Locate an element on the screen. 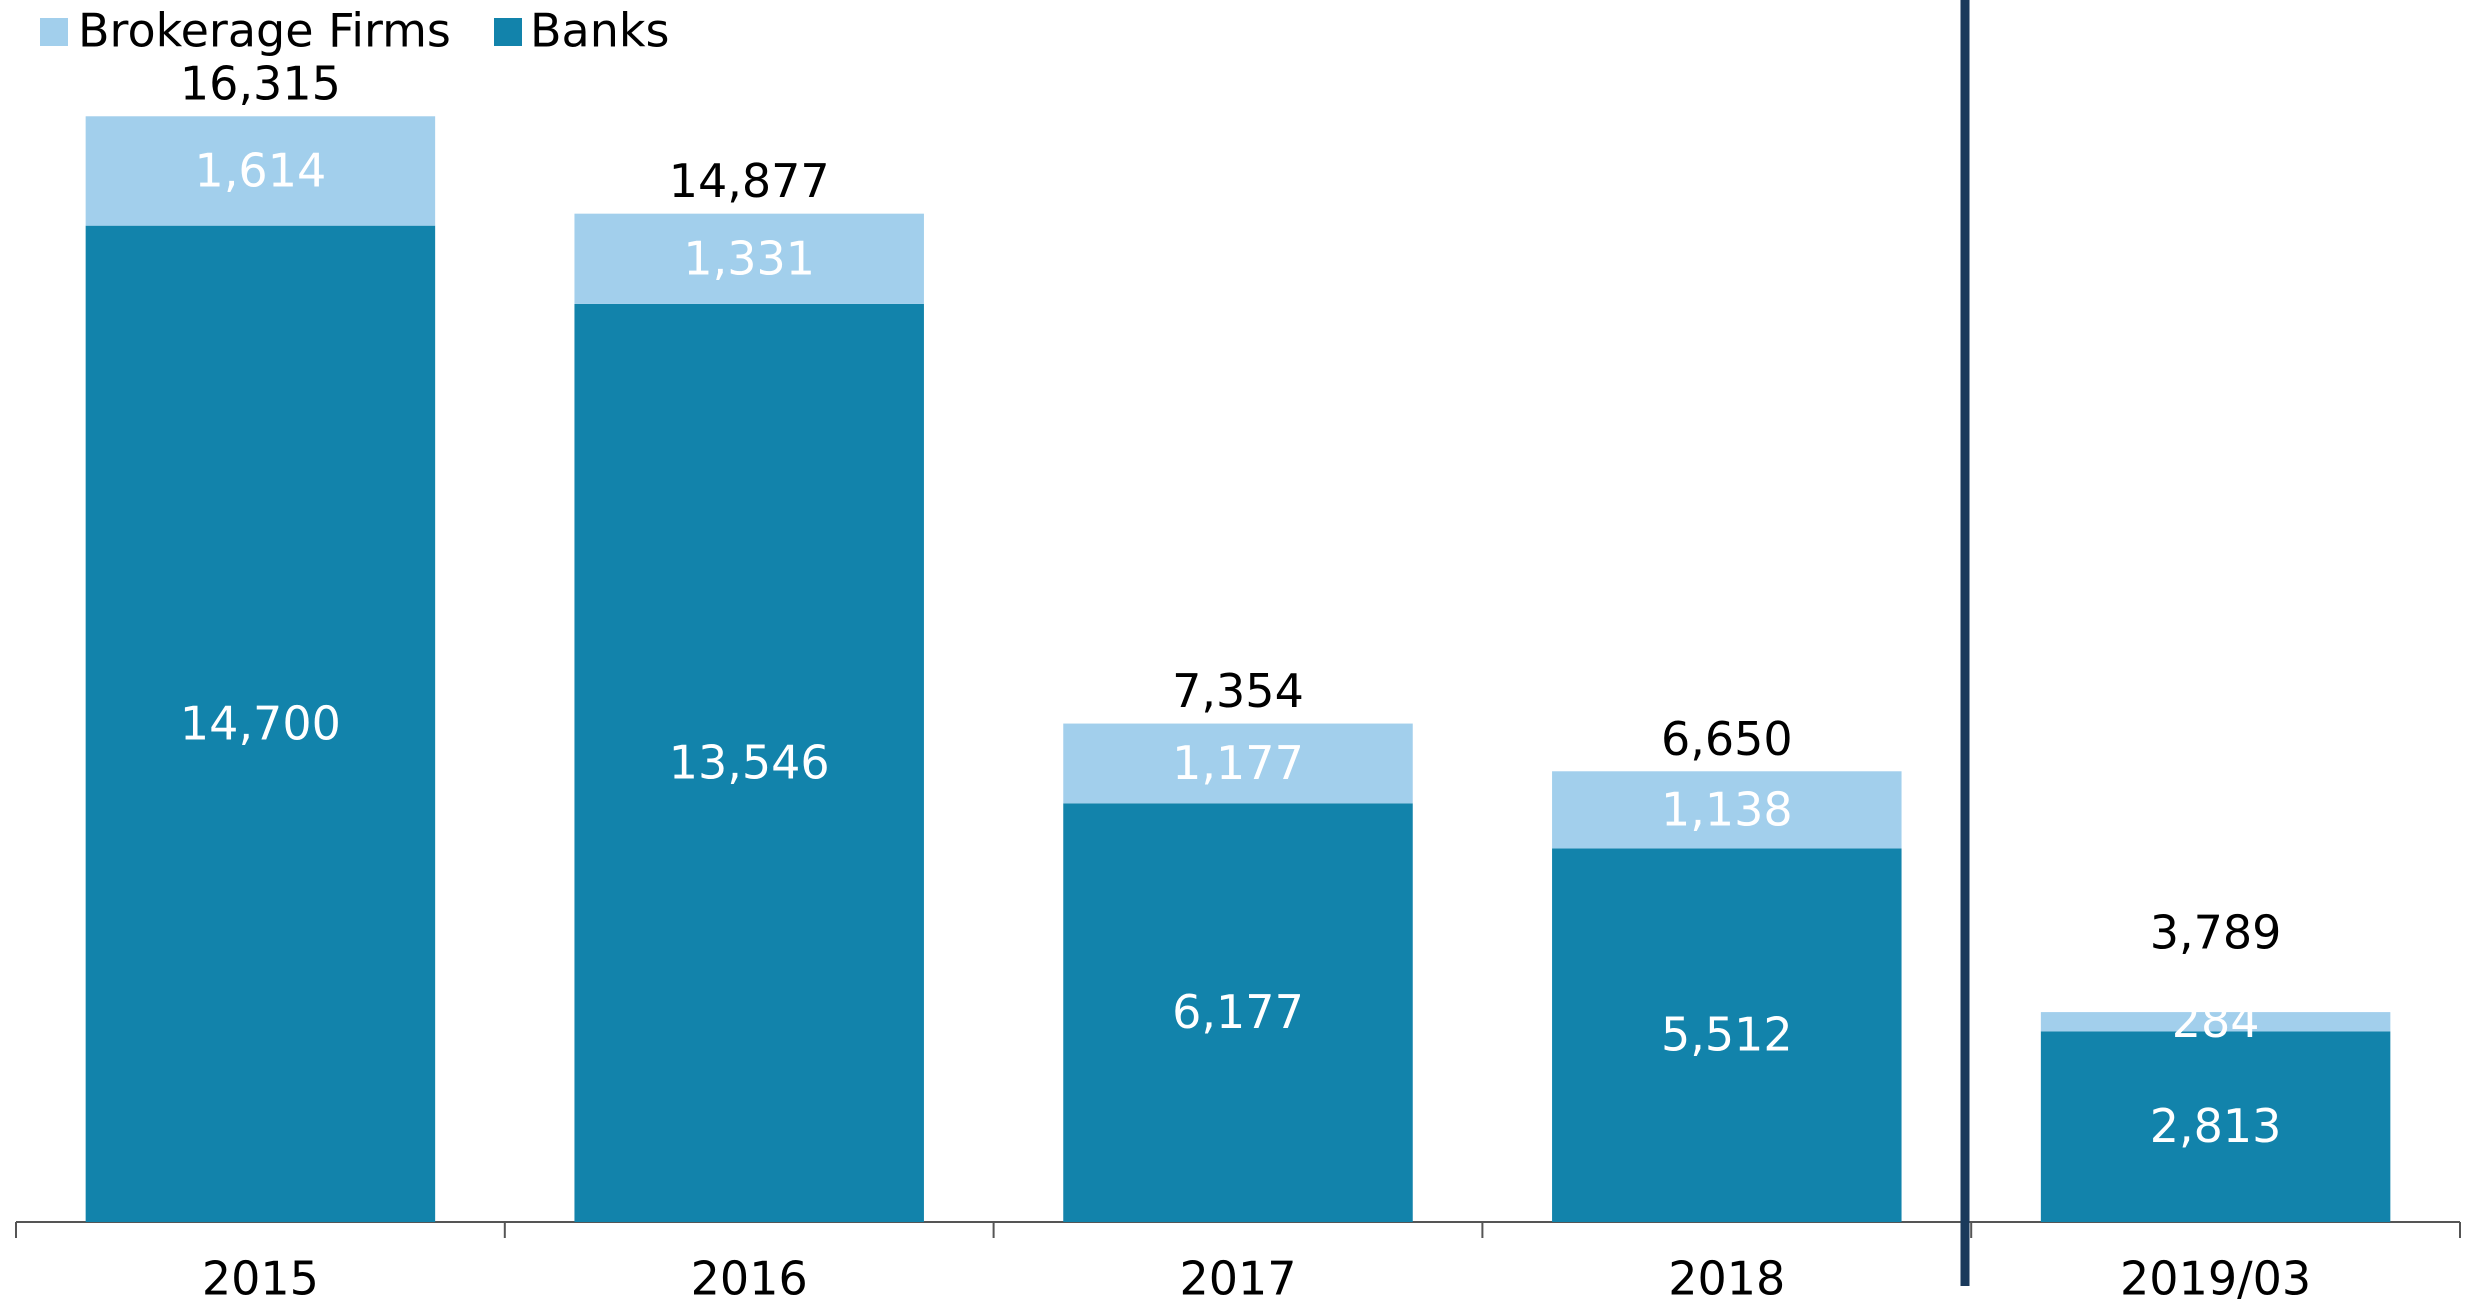 The height and width of the screenshot is (1306, 2471). total-label: 3,789 is located at coordinates (2216, 933).